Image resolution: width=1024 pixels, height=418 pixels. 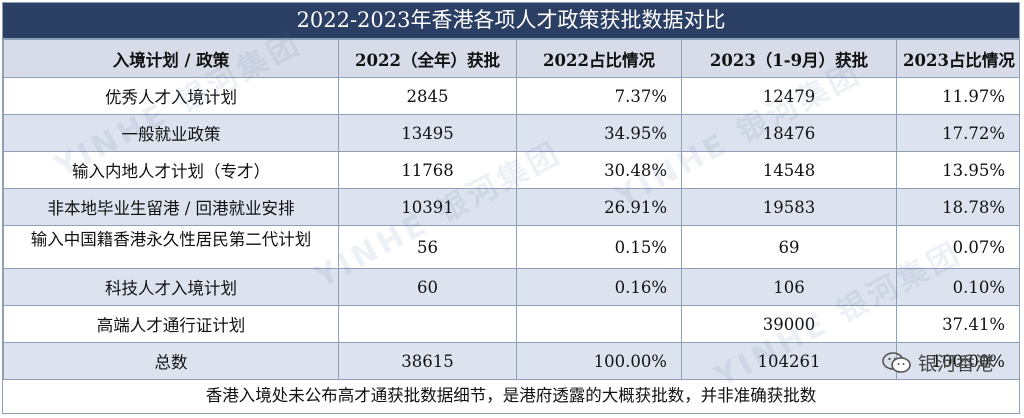 What do you see at coordinates (599, 247) in the screenshot?
I see `row-2022-share: 0.15%` at bounding box center [599, 247].